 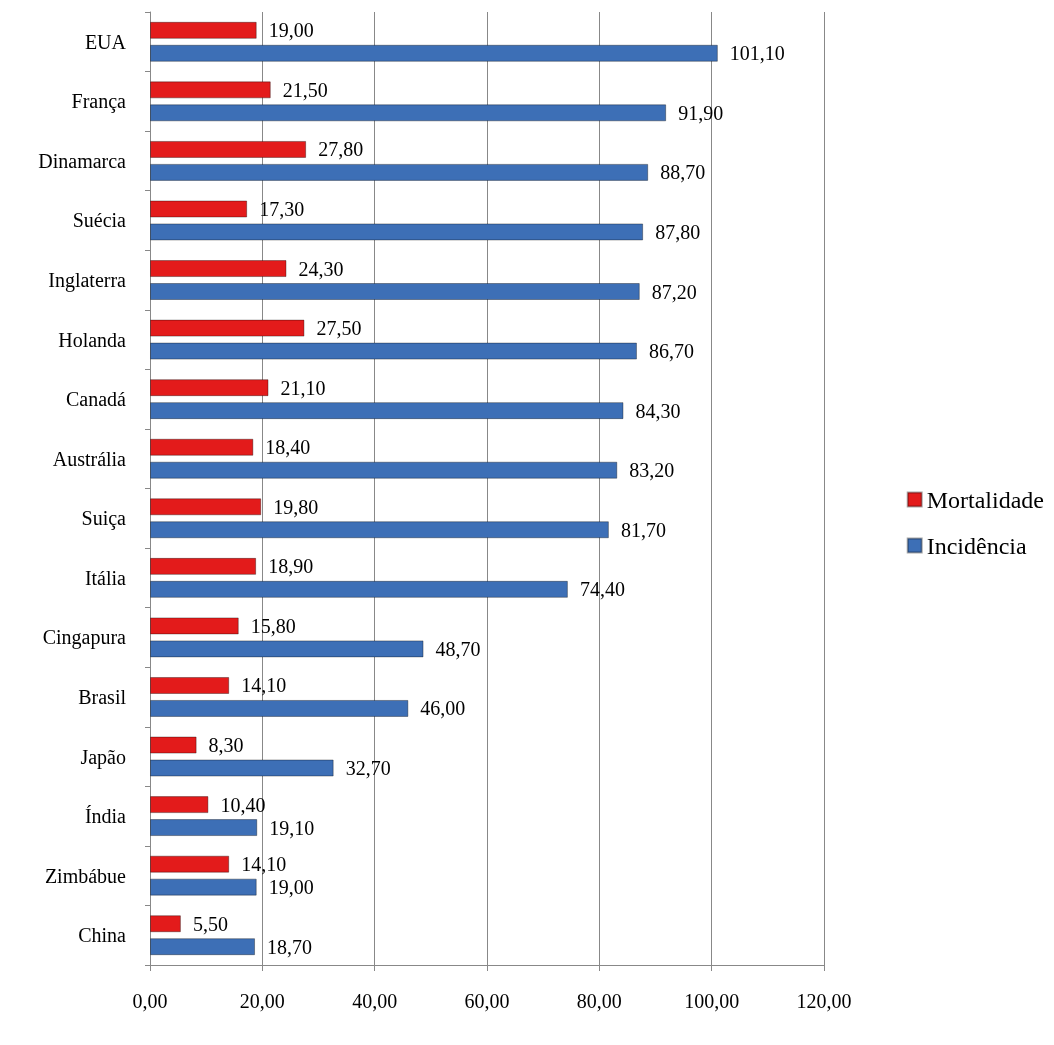 What do you see at coordinates (87, 281) in the screenshot?
I see `y-tick-label: Inglaterra` at bounding box center [87, 281].